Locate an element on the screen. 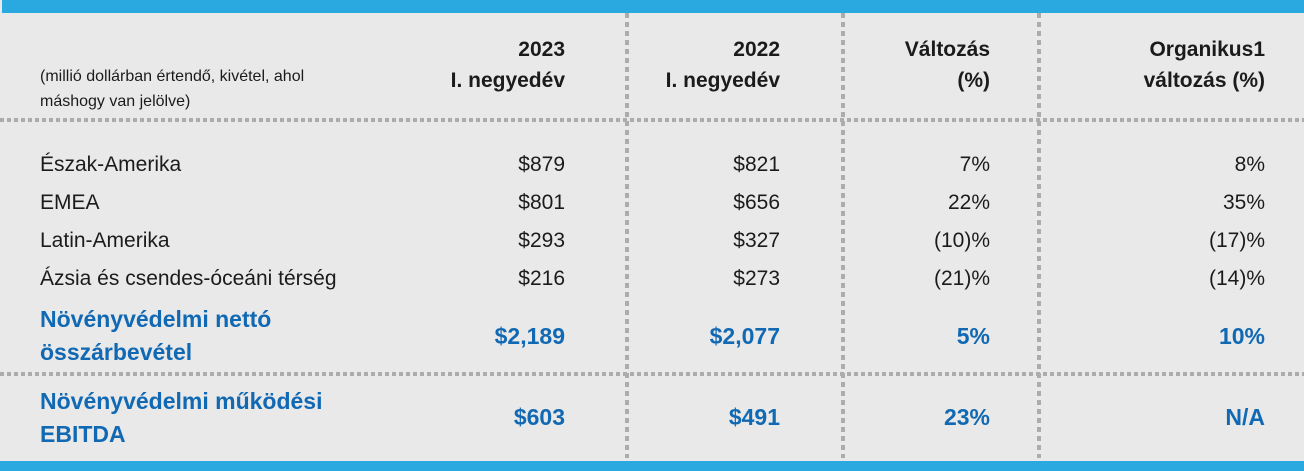 This screenshot has width=1304, height=471. bottom-accent-bar is located at coordinates (652, 466).